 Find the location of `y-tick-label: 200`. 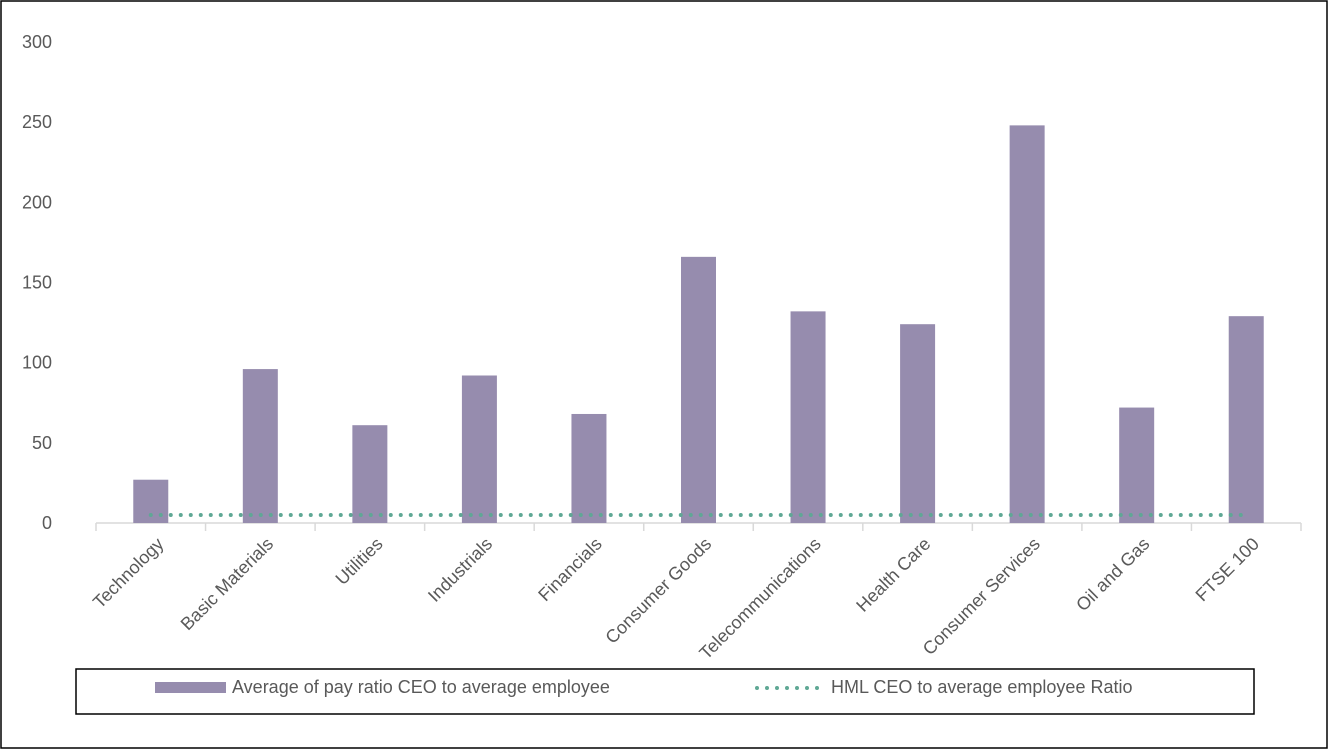

y-tick-label: 200 is located at coordinates (37, 202).